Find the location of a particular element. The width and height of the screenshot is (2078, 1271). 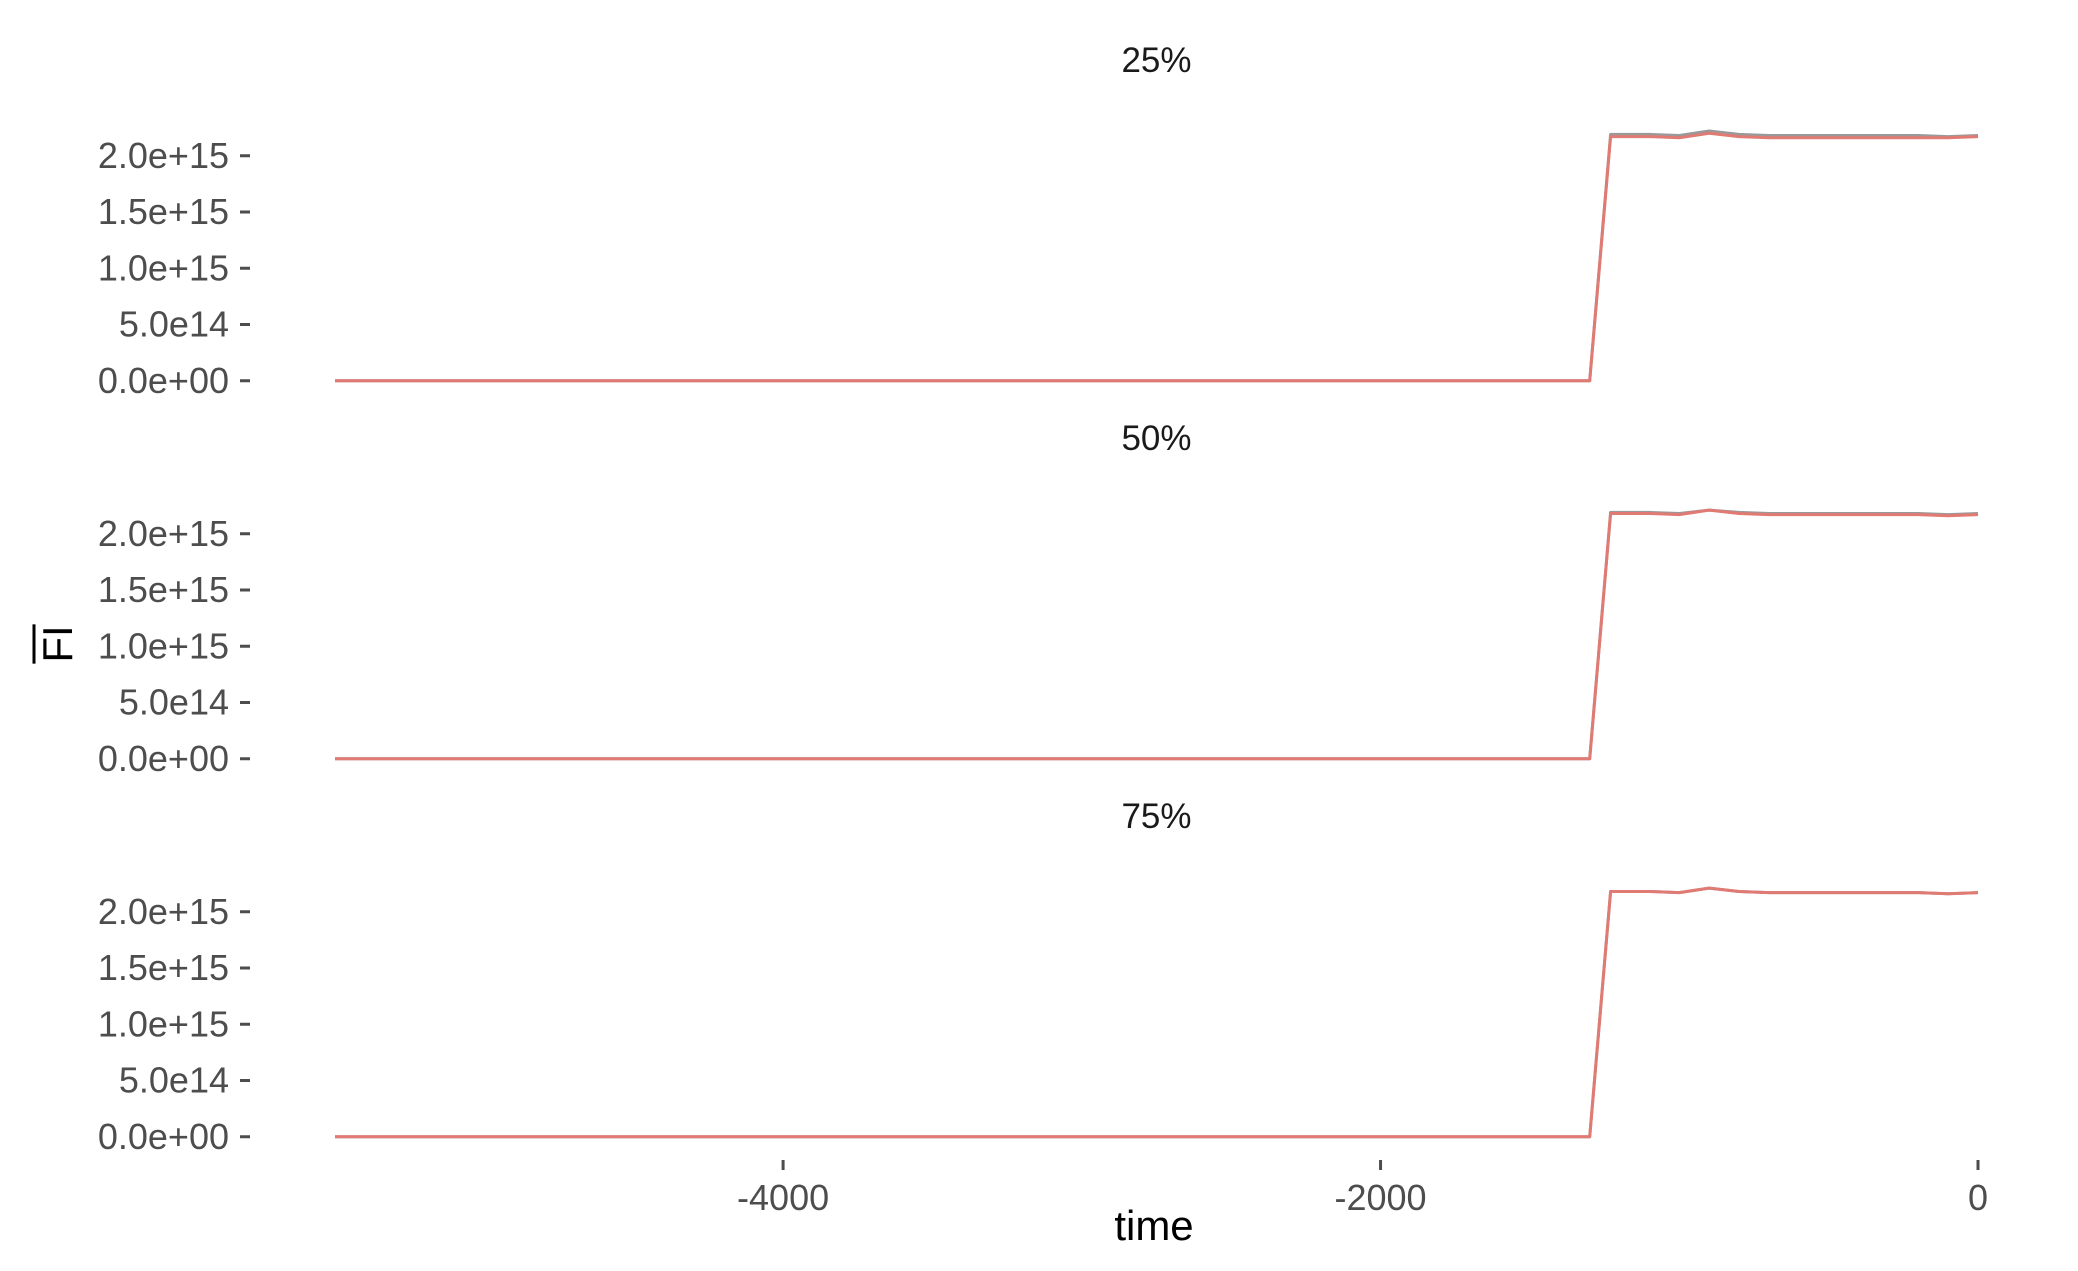

panel-title: 50% is located at coordinates (1156, 438).